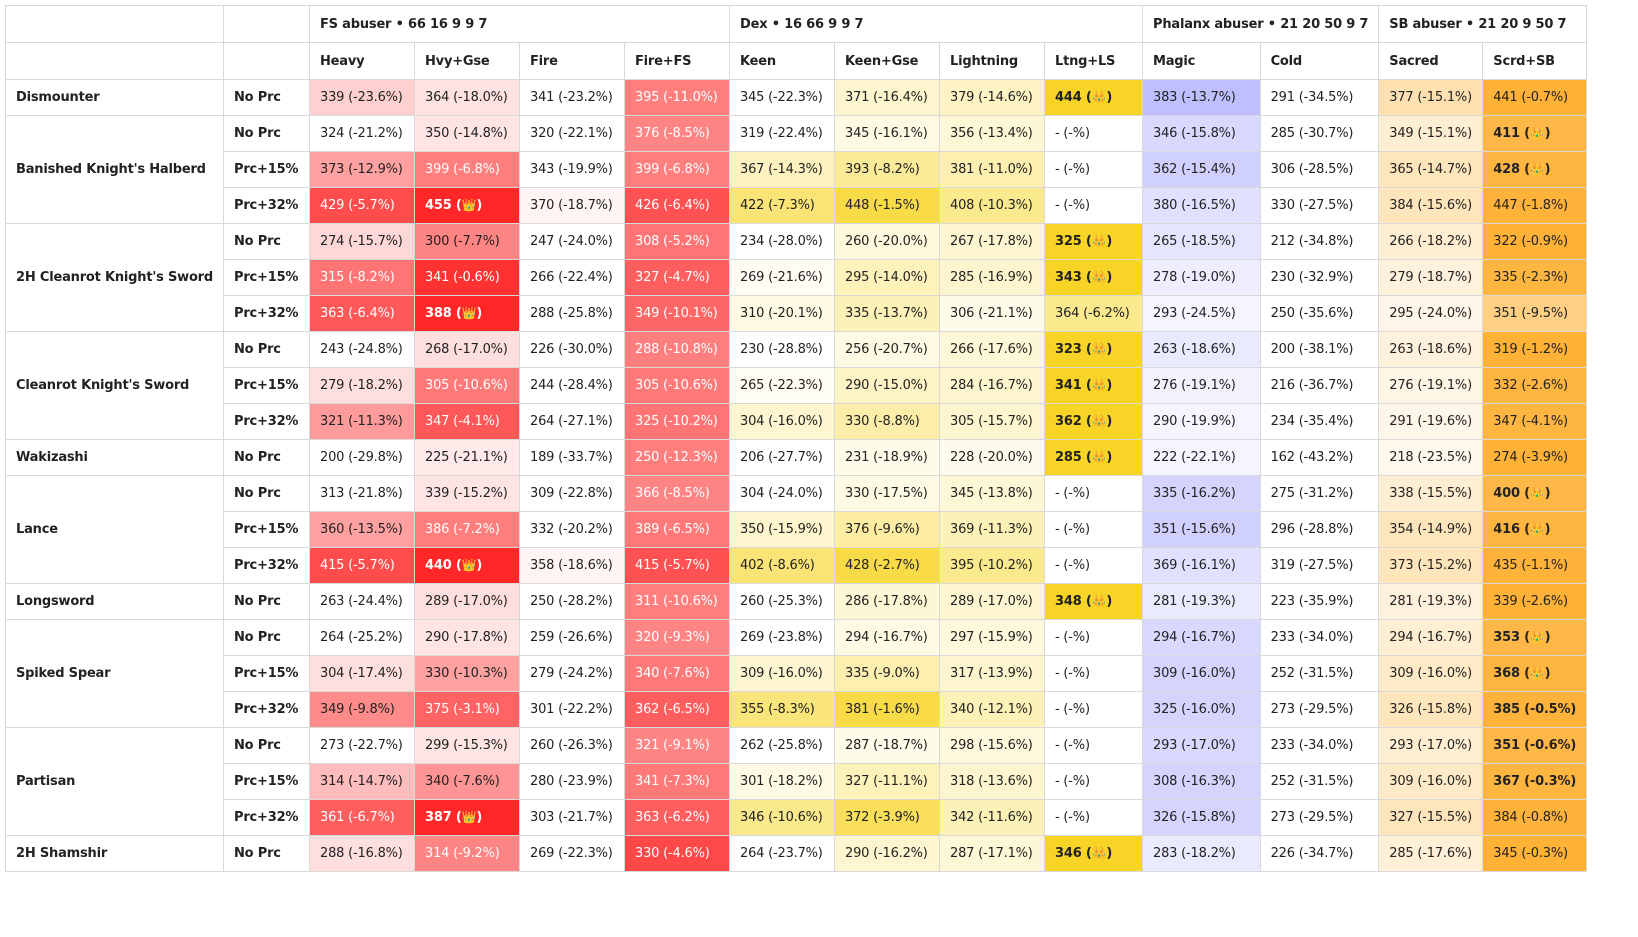 Image resolution: width=1638 pixels, height=937 pixels. I want to click on damage-value: 387, so click(440, 817).